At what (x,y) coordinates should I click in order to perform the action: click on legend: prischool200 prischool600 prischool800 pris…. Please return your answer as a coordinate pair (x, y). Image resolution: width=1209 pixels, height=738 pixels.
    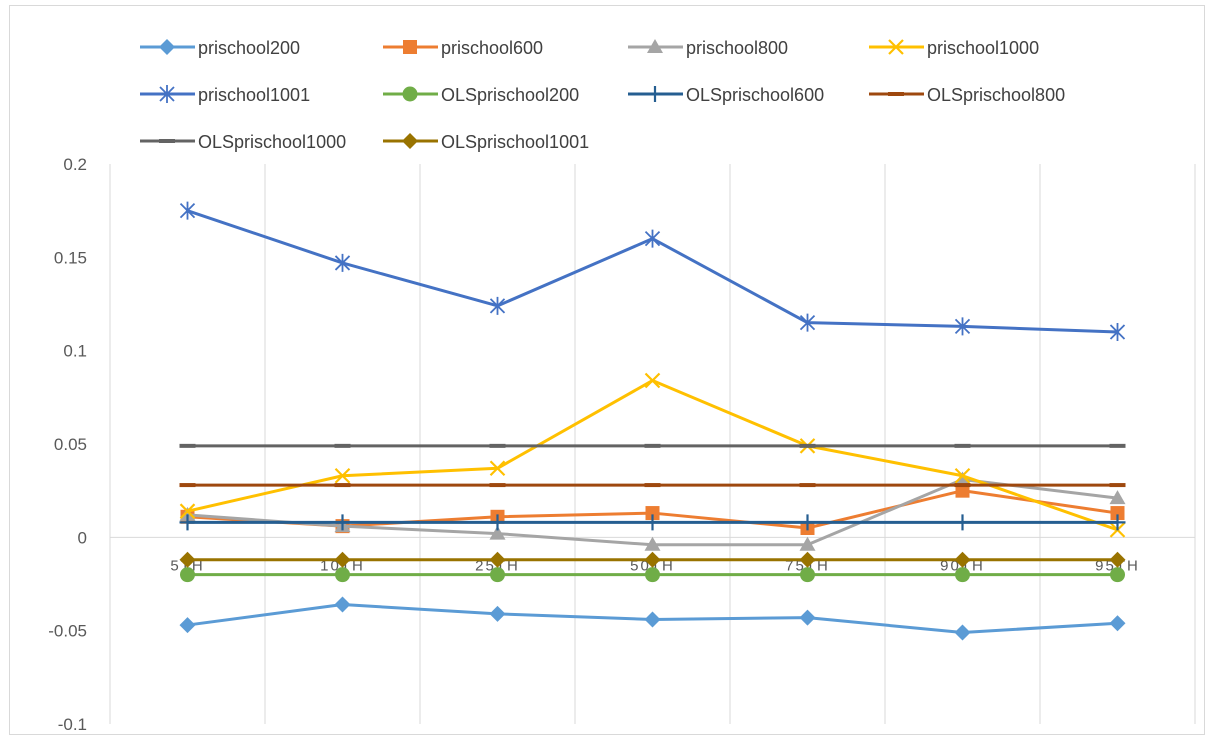
    Looking at the image, I should click on (602, 95).